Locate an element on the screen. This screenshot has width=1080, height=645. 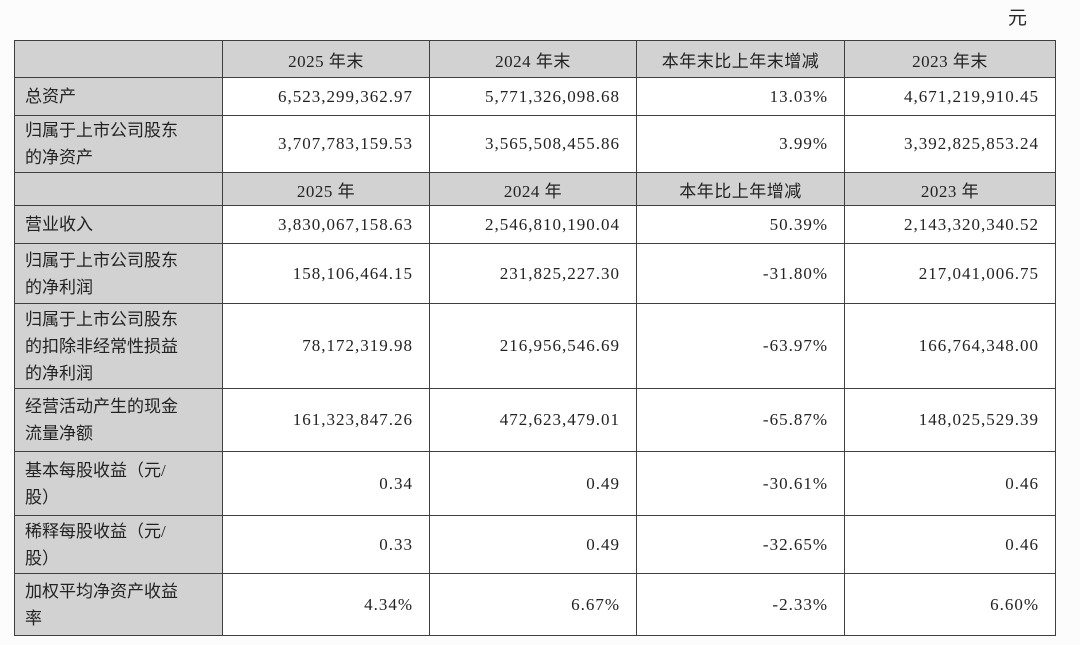
table-header-row-period-end: 2025 年末 2024 年末 本年末比上年末增减 2023 年末 is located at coordinates (535, 59).